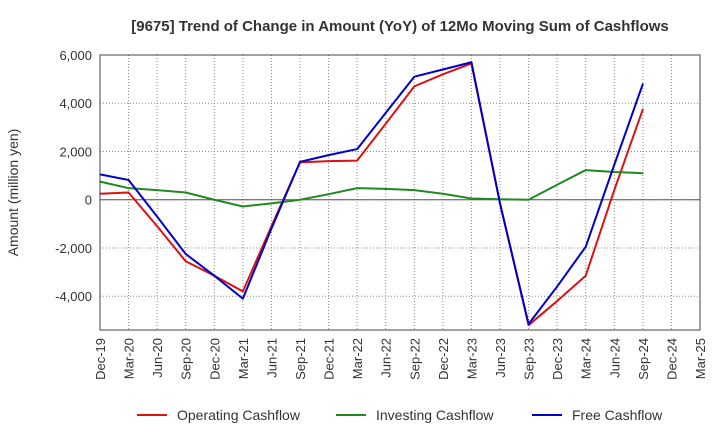 This screenshot has height=440, width=720. I want to click on x-tick-label: Sep-20, so click(186, 359).